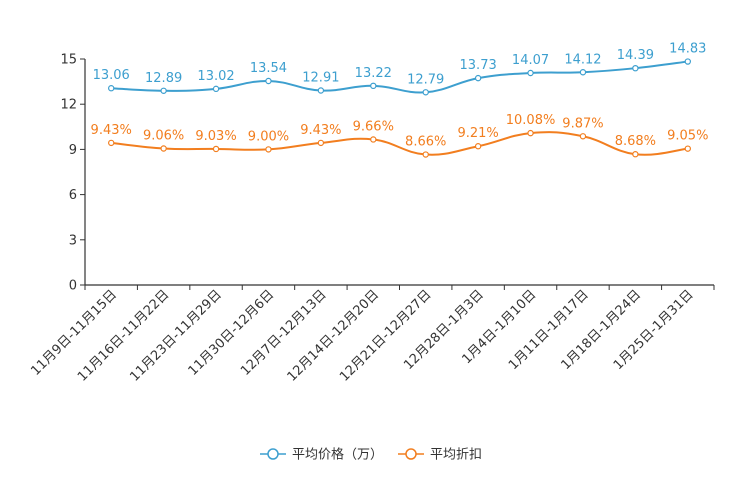 The height and width of the screenshot is (496, 744). I want to click on data-label: 10.08%, so click(531, 120).